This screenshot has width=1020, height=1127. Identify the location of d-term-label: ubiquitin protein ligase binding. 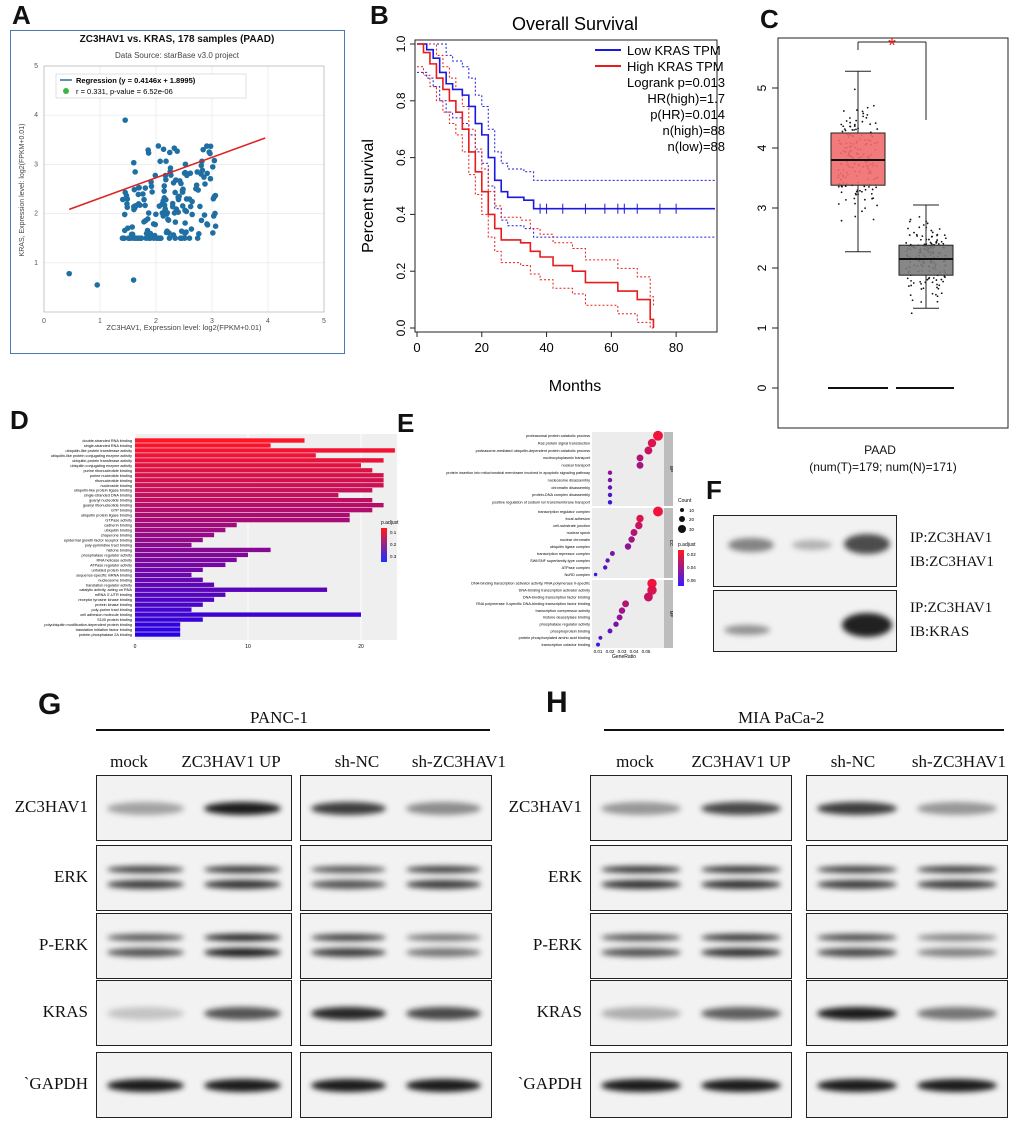
(106, 516).